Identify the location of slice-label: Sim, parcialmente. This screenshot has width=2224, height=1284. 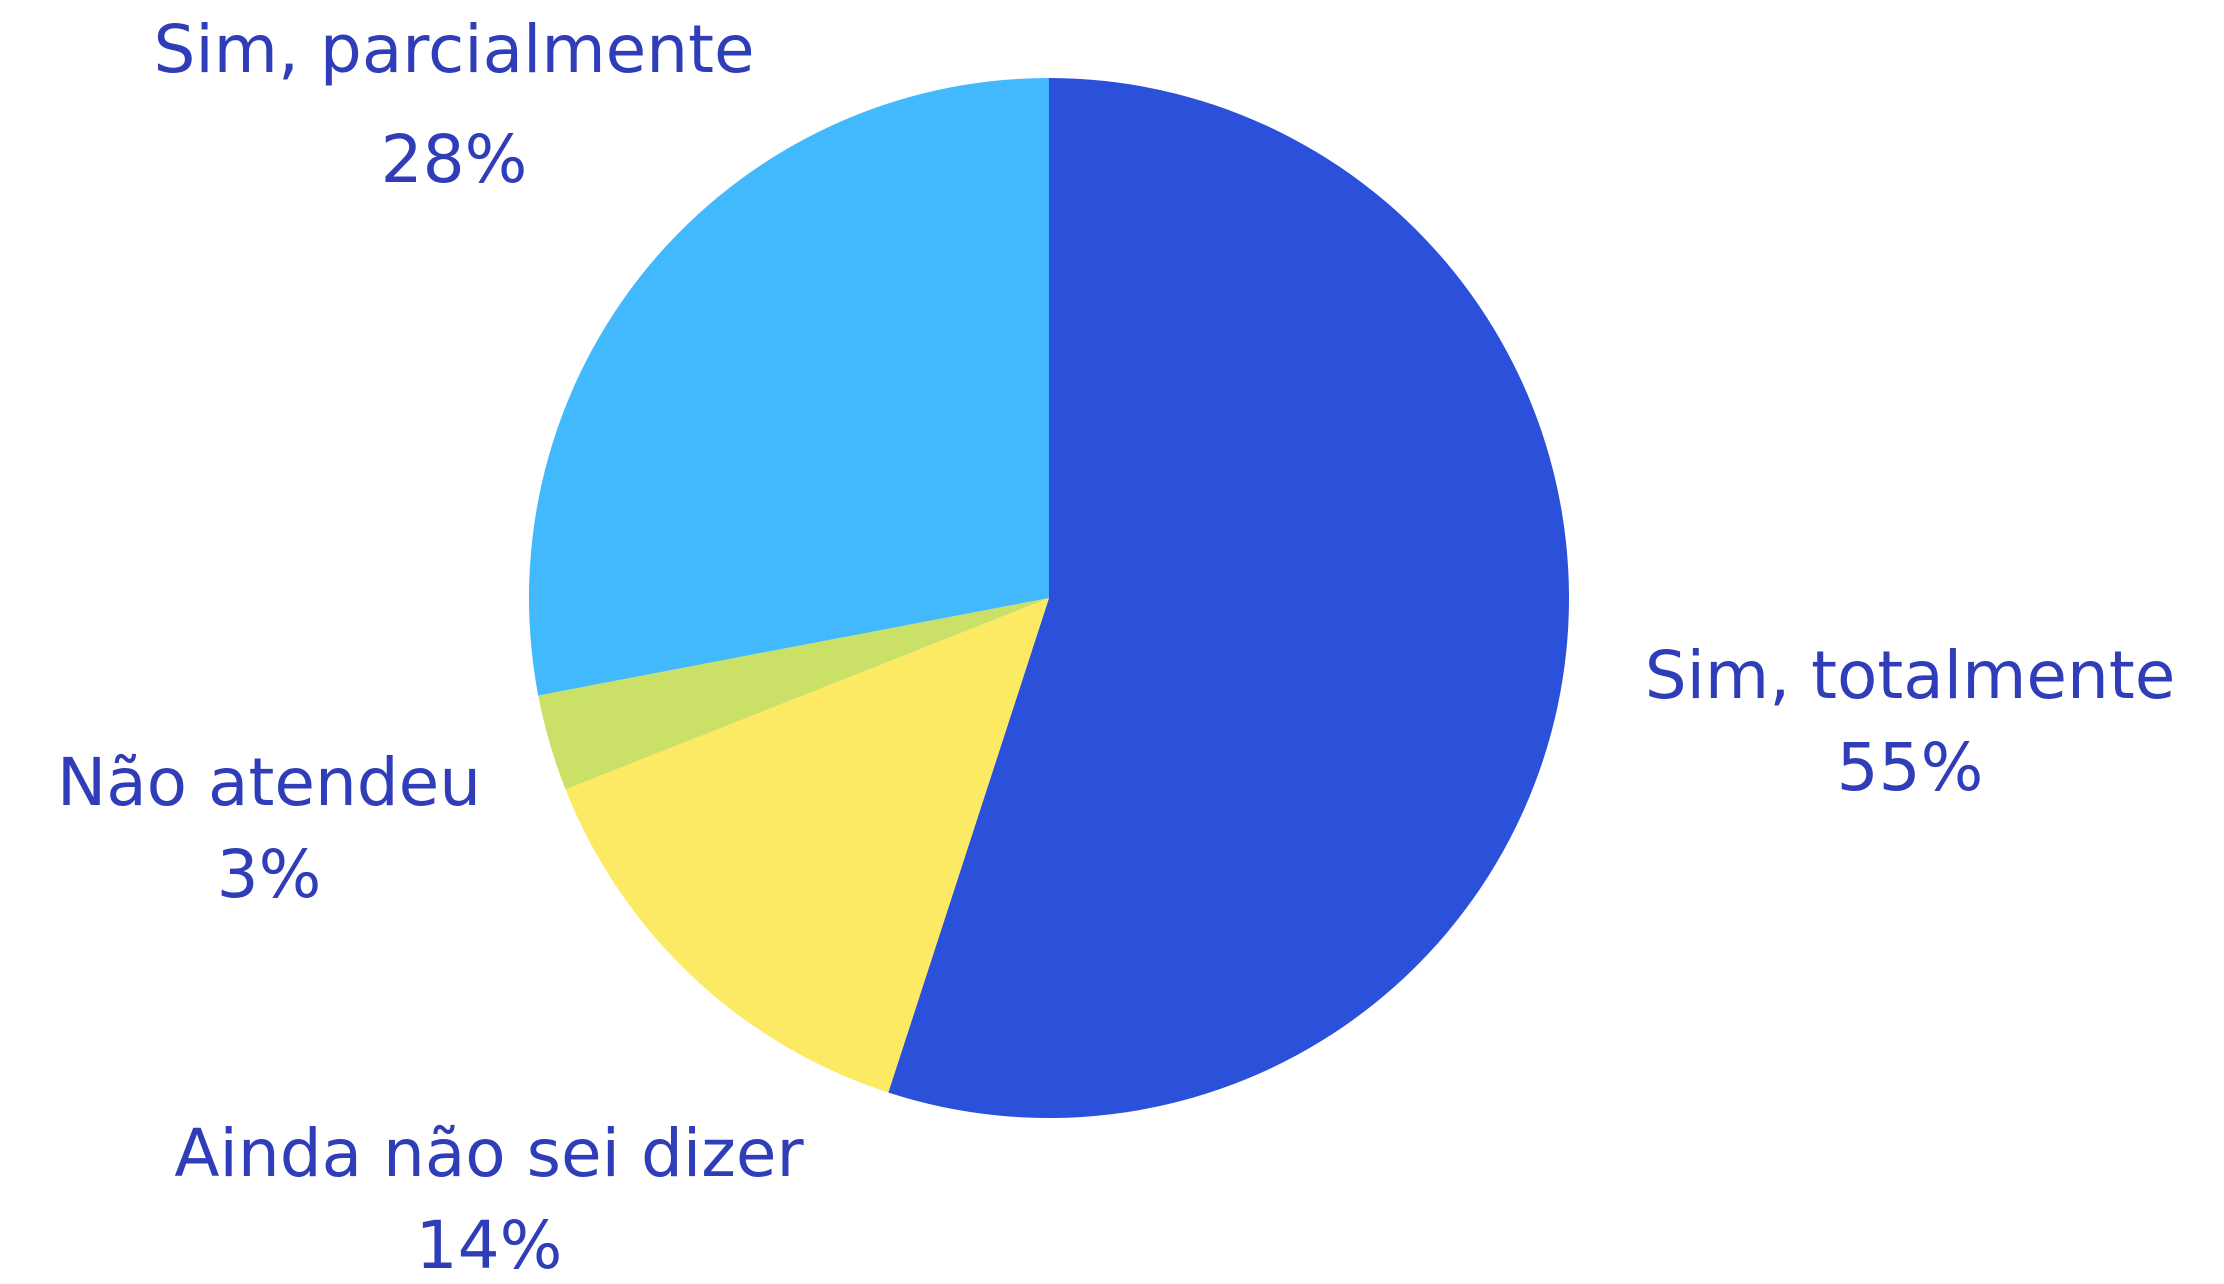
(453, 49).